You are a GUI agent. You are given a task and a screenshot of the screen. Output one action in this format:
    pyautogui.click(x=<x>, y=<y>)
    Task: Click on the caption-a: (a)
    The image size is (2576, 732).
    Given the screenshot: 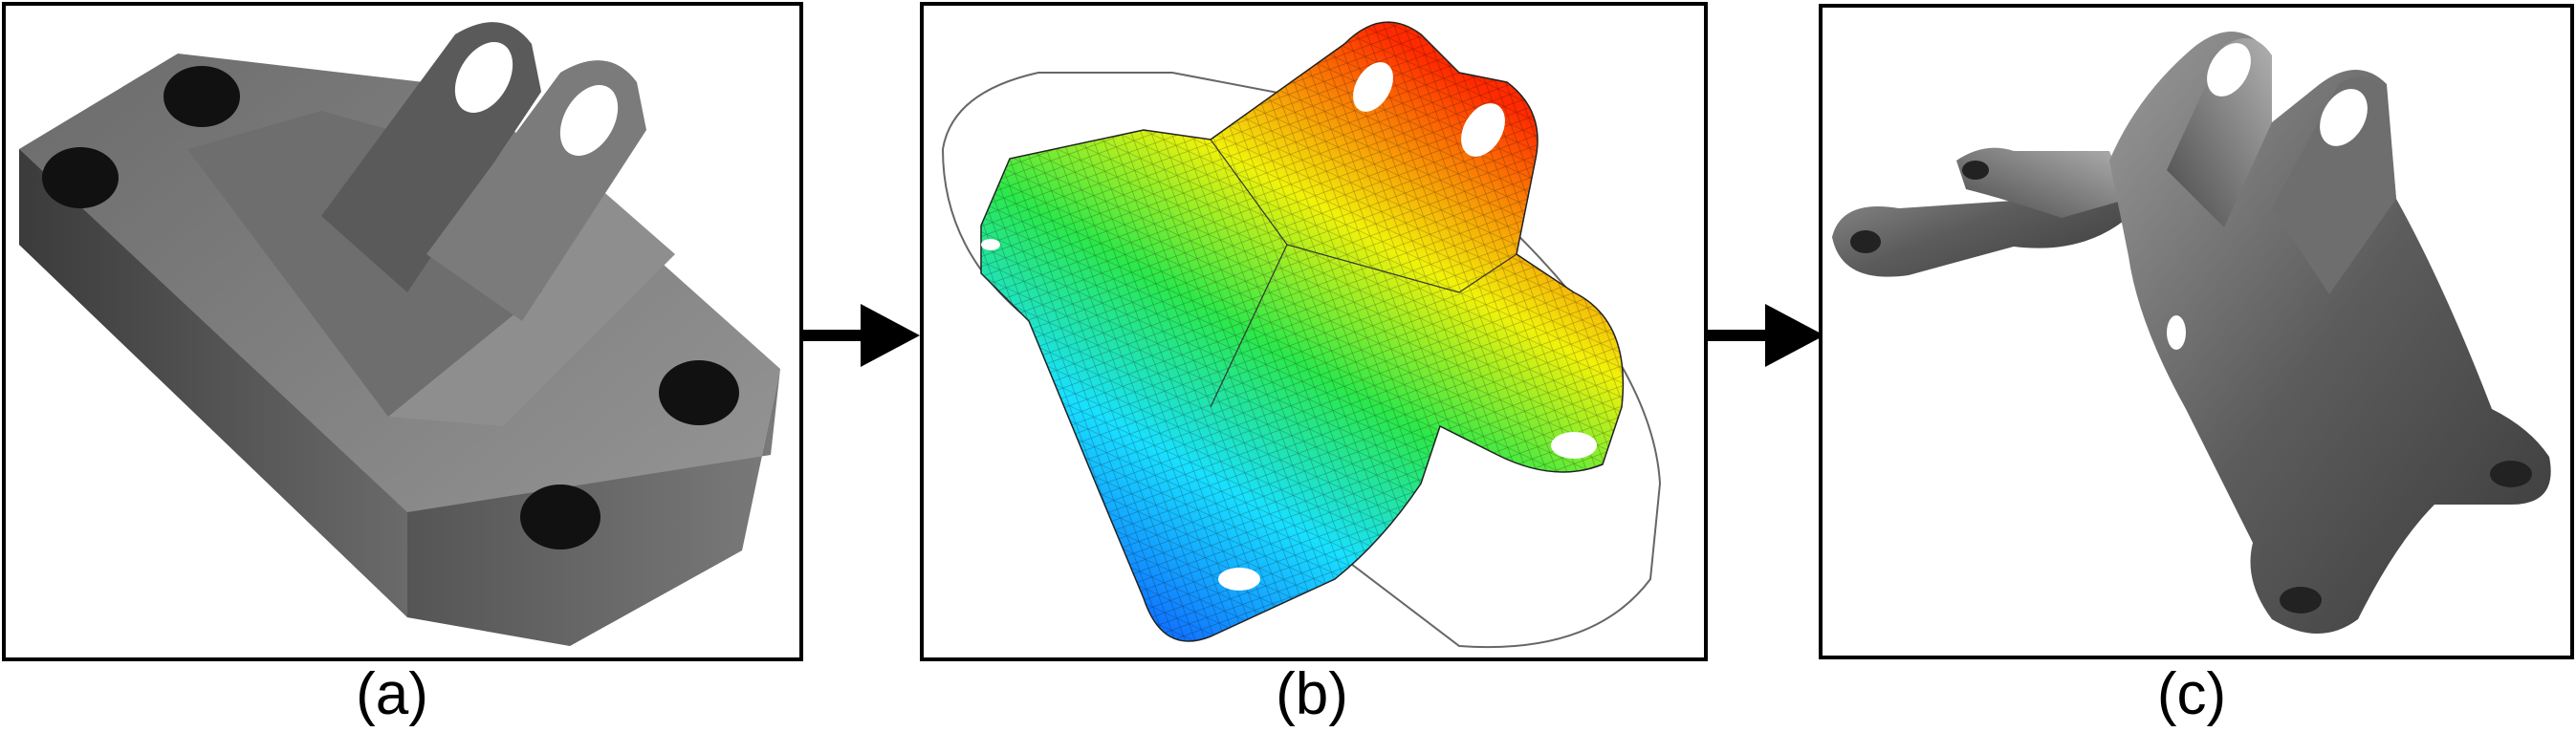 What is the action you would take?
    pyautogui.click(x=392, y=694)
    